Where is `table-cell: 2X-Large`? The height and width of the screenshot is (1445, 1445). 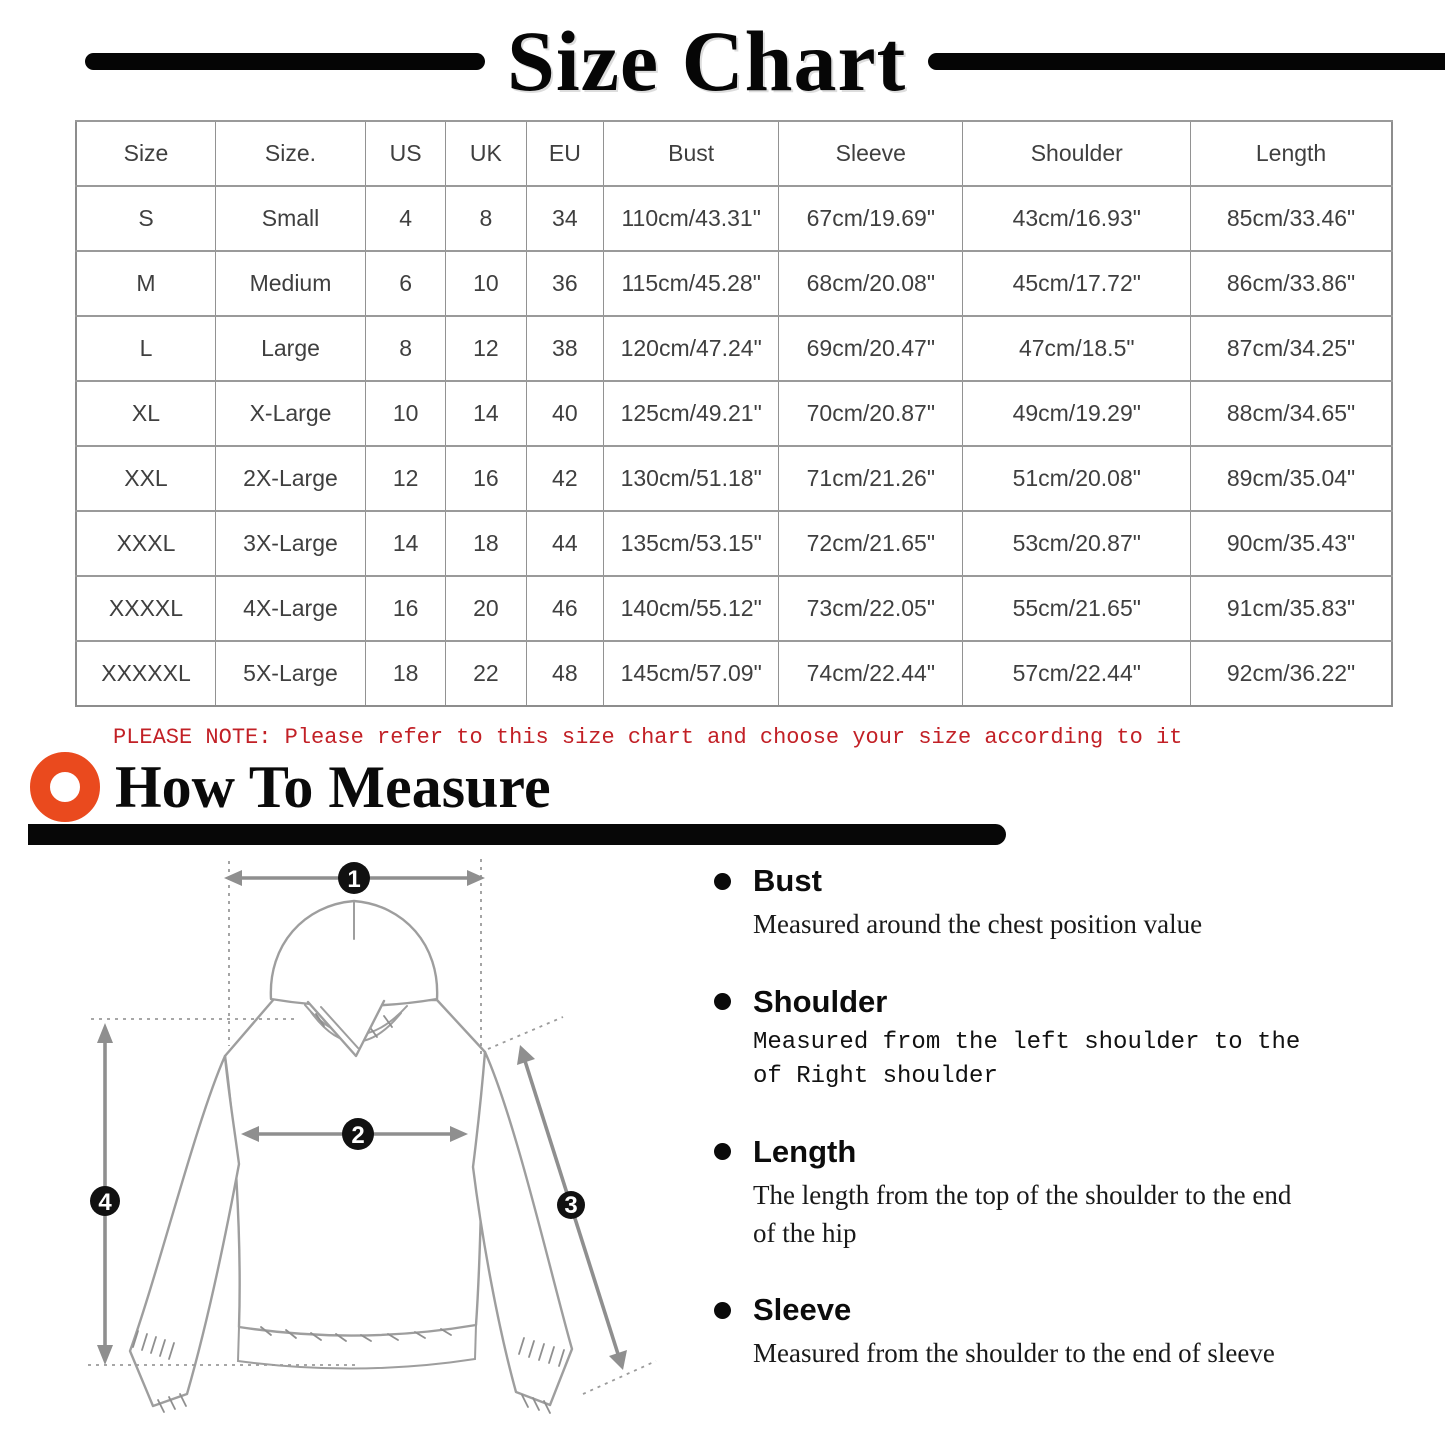
table-cell: 2X-Large is located at coordinates (290, 478).